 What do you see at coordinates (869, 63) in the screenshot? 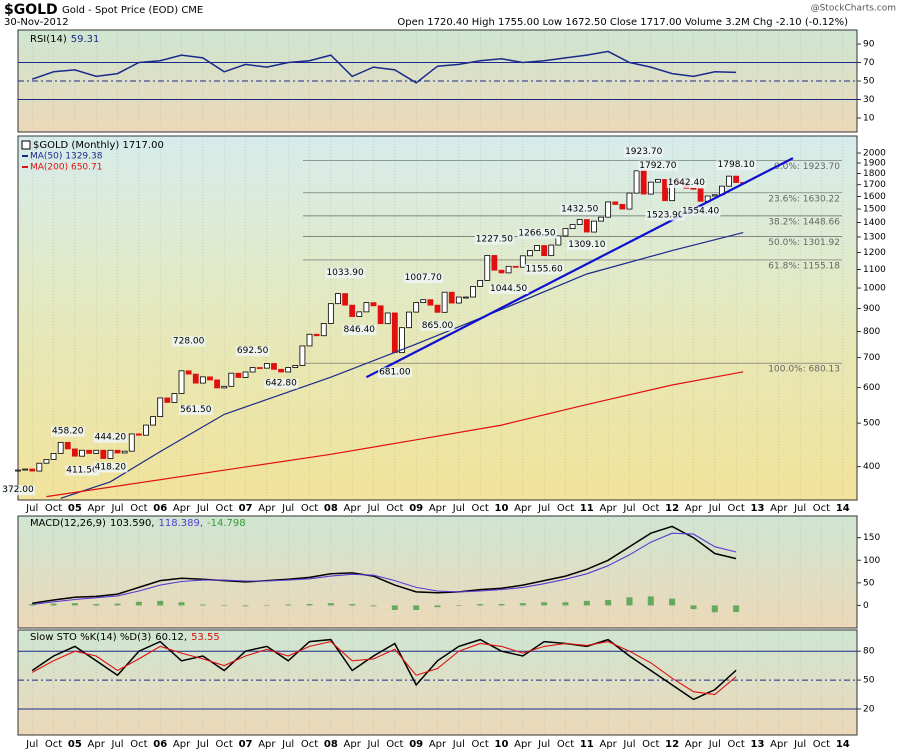
I see `y-tick-label: 70` at bounding box center [869, 63].